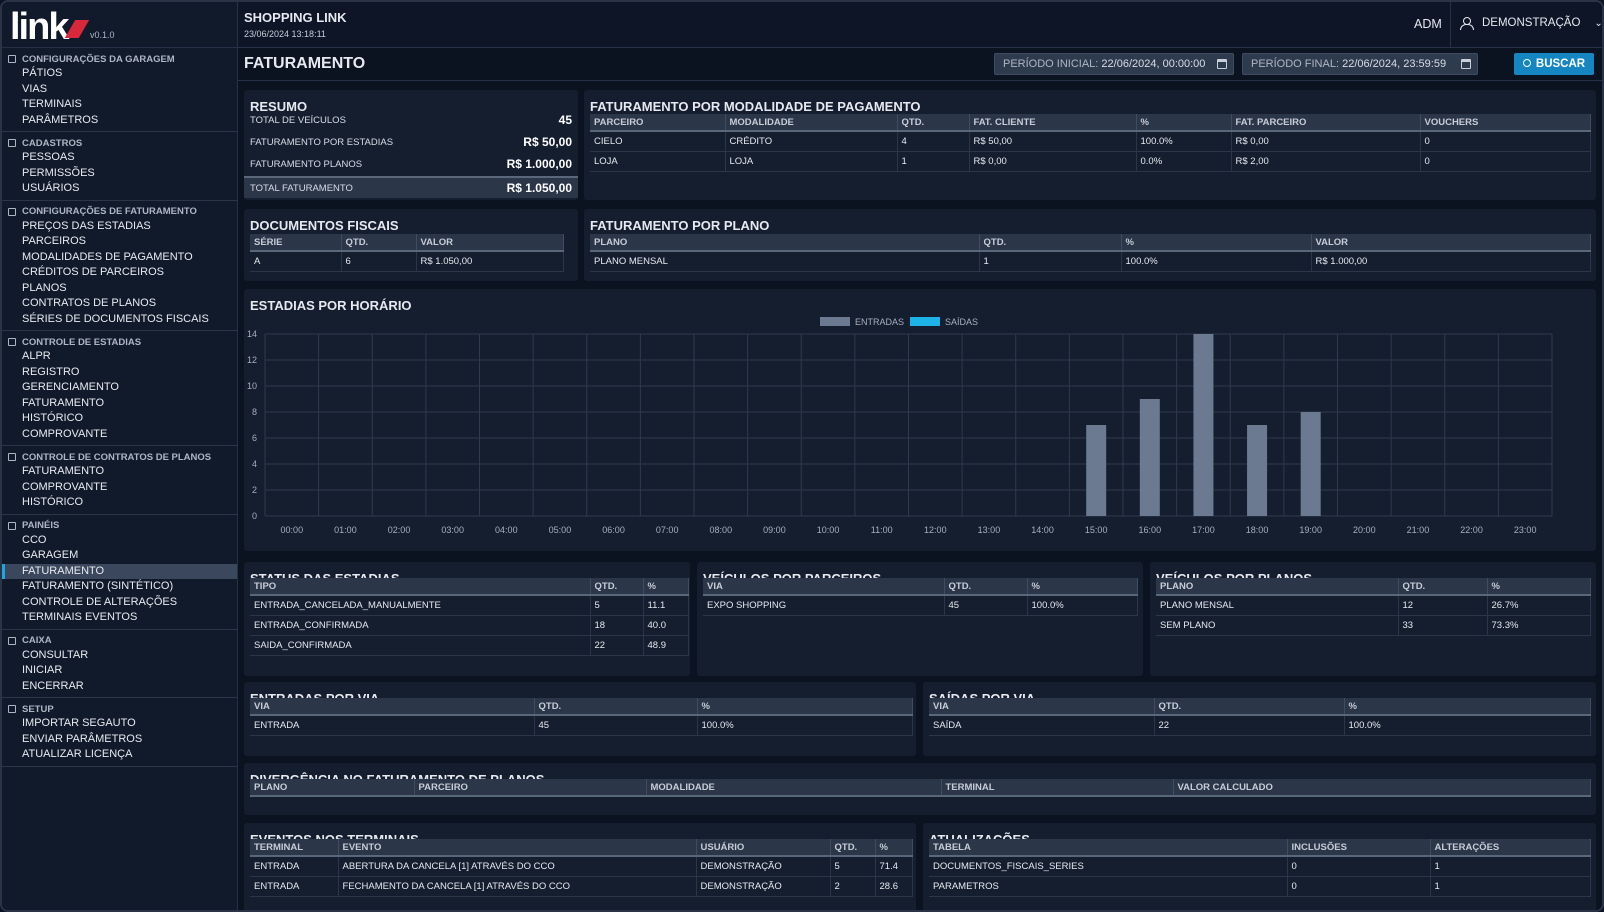 The image size is (1604, 912). What do you see at coordinates (100, 601) in the screenshot?
I see `sidebar-item: CONTROLE DE ALTERAÇÕES` at bounding box center [100, 601].